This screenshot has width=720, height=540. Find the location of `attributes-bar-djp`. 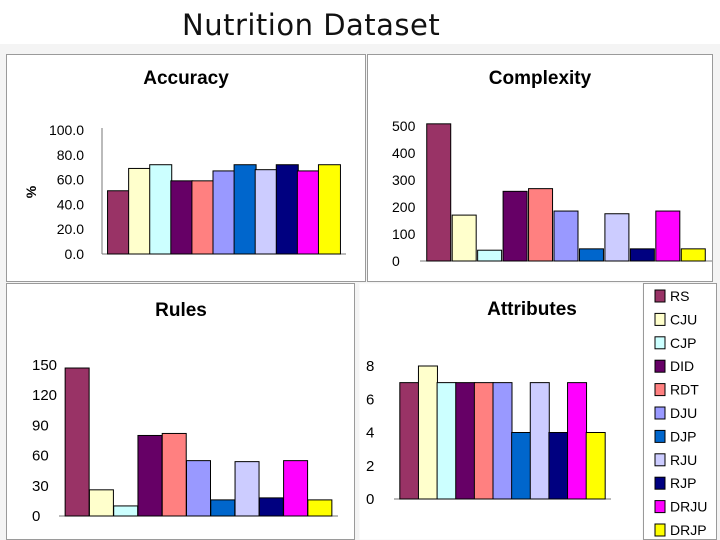

attributes-bar-djp is located at coordinates (521, 466).